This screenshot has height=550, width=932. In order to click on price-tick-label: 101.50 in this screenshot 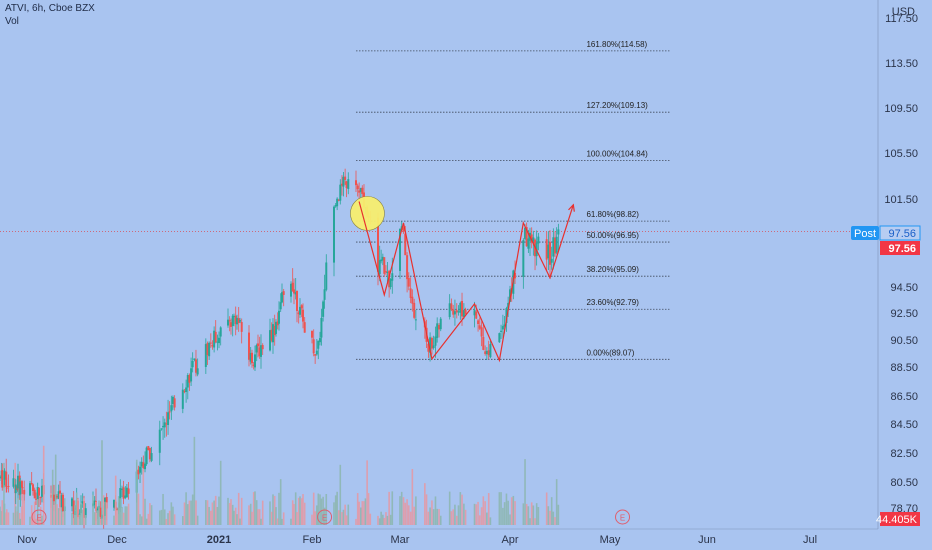, I will do `click(901, 200)`.